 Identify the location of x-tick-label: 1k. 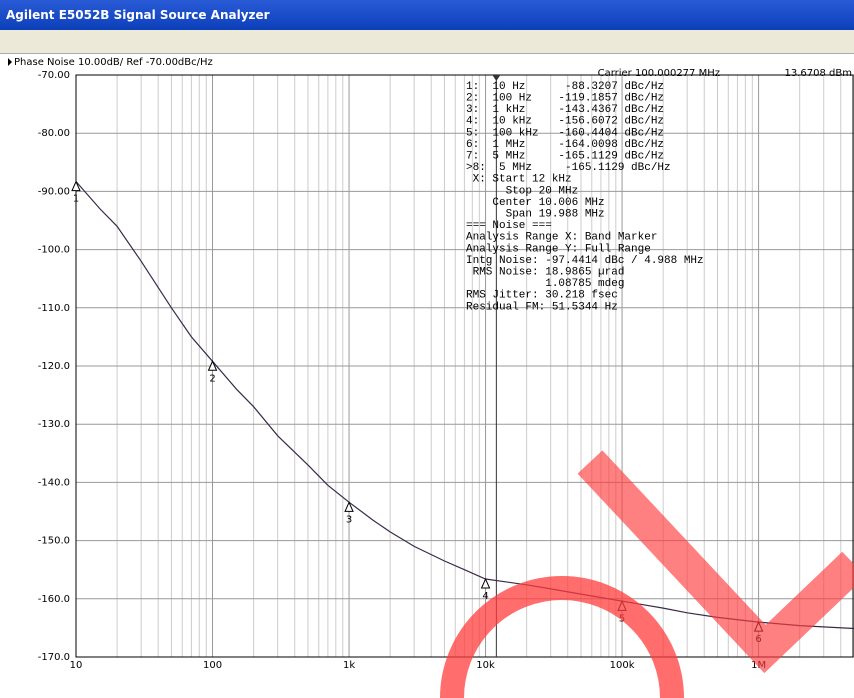
(349, 665).